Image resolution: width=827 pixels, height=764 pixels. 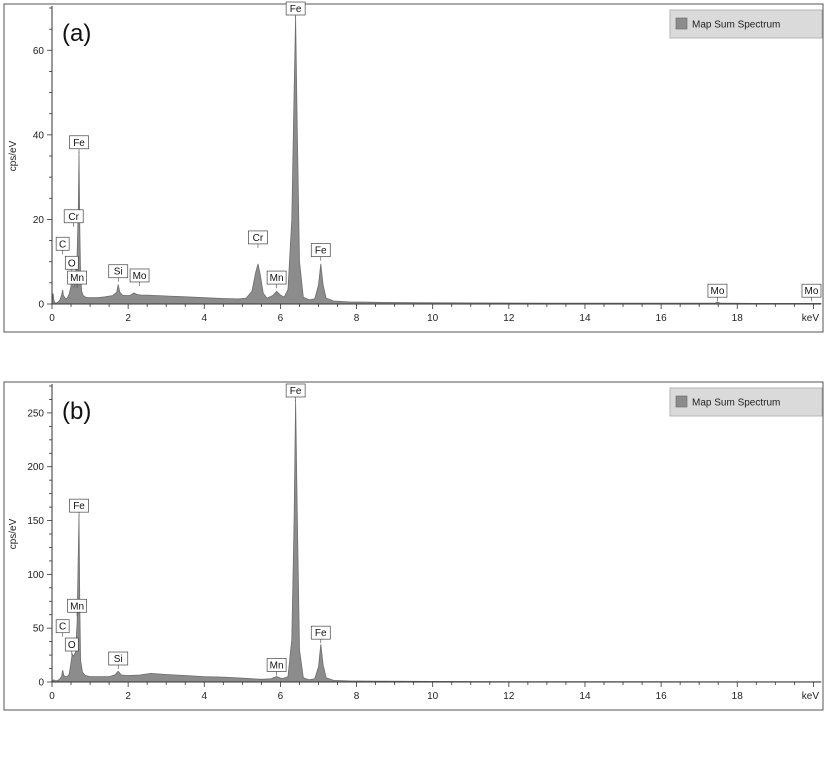 What do you see at coordinates (76, 33) in the screenshot?
I see `panel-label: (a)` at bounding box center [76, 33].